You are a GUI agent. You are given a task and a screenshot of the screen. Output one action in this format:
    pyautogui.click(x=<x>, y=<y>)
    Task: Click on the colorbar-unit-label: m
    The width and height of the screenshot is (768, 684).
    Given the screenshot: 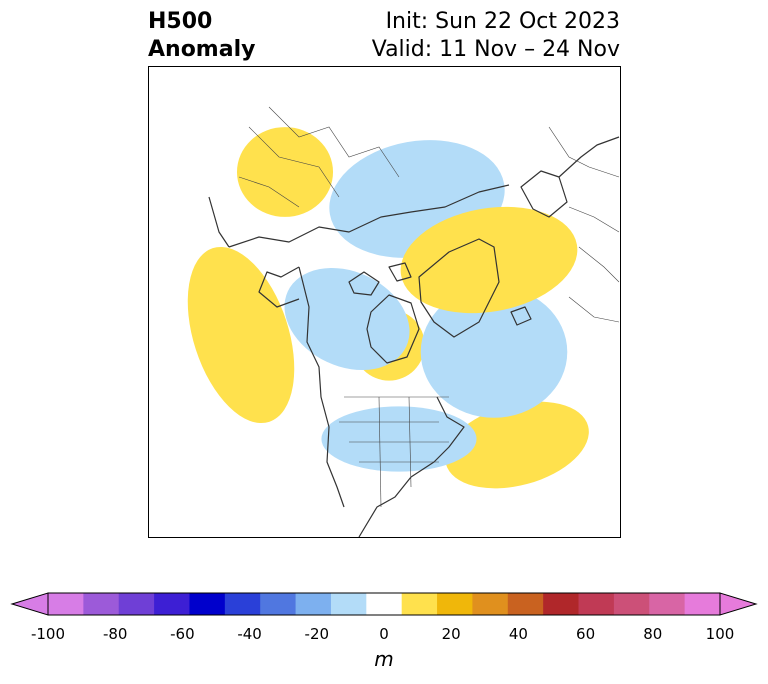 What is the action you would take?
    pyautogui.click(x=384, y=659)
    